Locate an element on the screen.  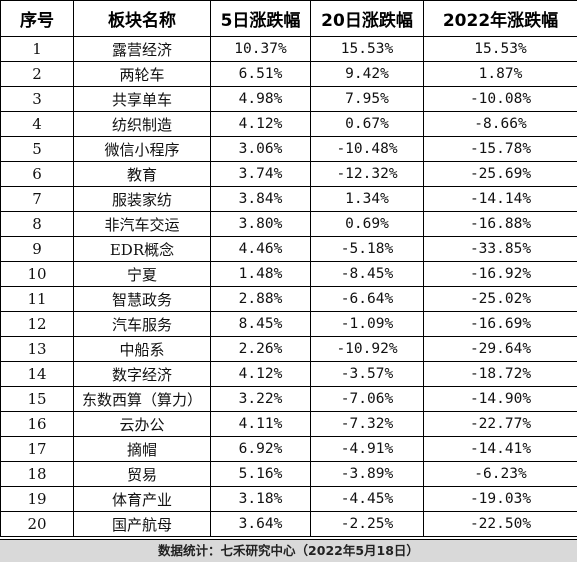
table-row: 7 服装家纺 3.84% 1.34% -14.14% is located at coordinates (288, 199).